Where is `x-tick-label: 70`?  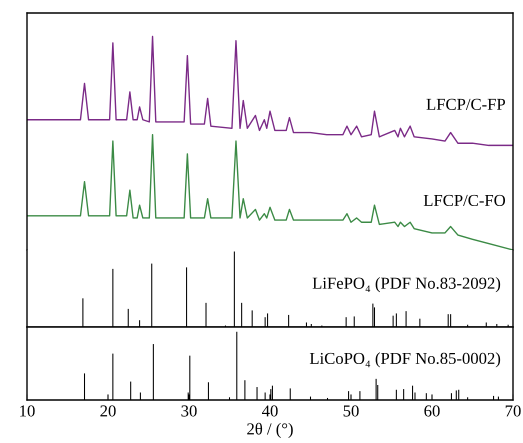 x-tick-label: 70 is located at coordinates (513, 411).